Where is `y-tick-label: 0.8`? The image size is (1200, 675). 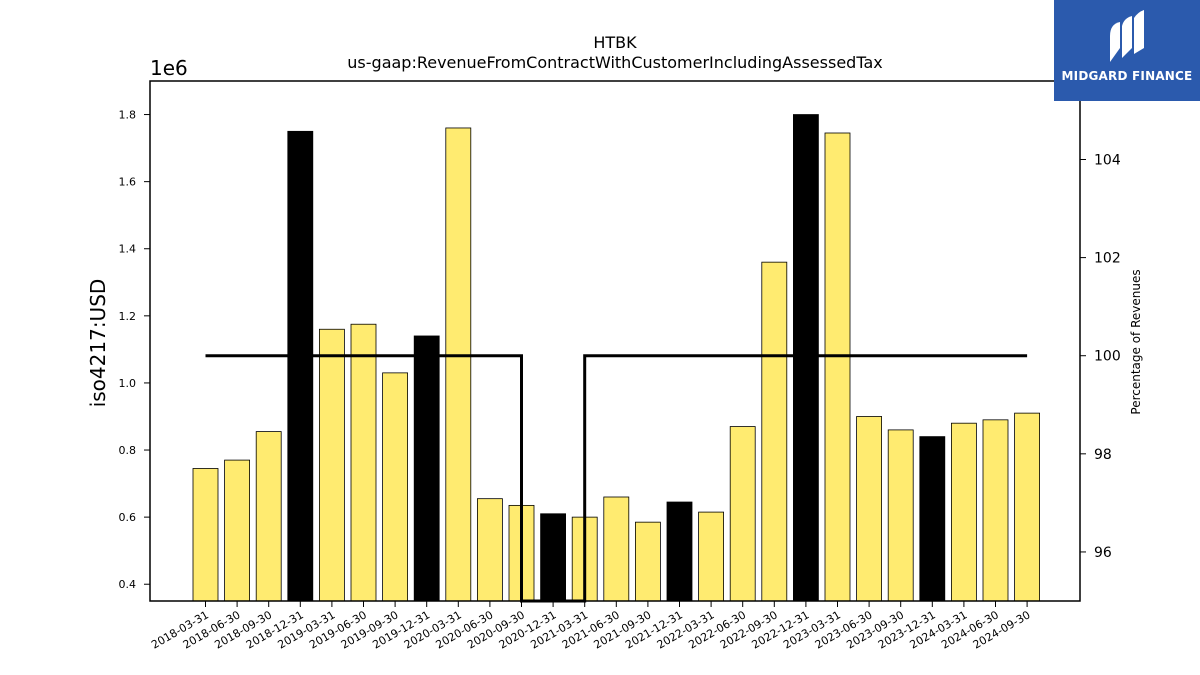 y-tick-label: 0.8 is located at coordinates (128, 450).